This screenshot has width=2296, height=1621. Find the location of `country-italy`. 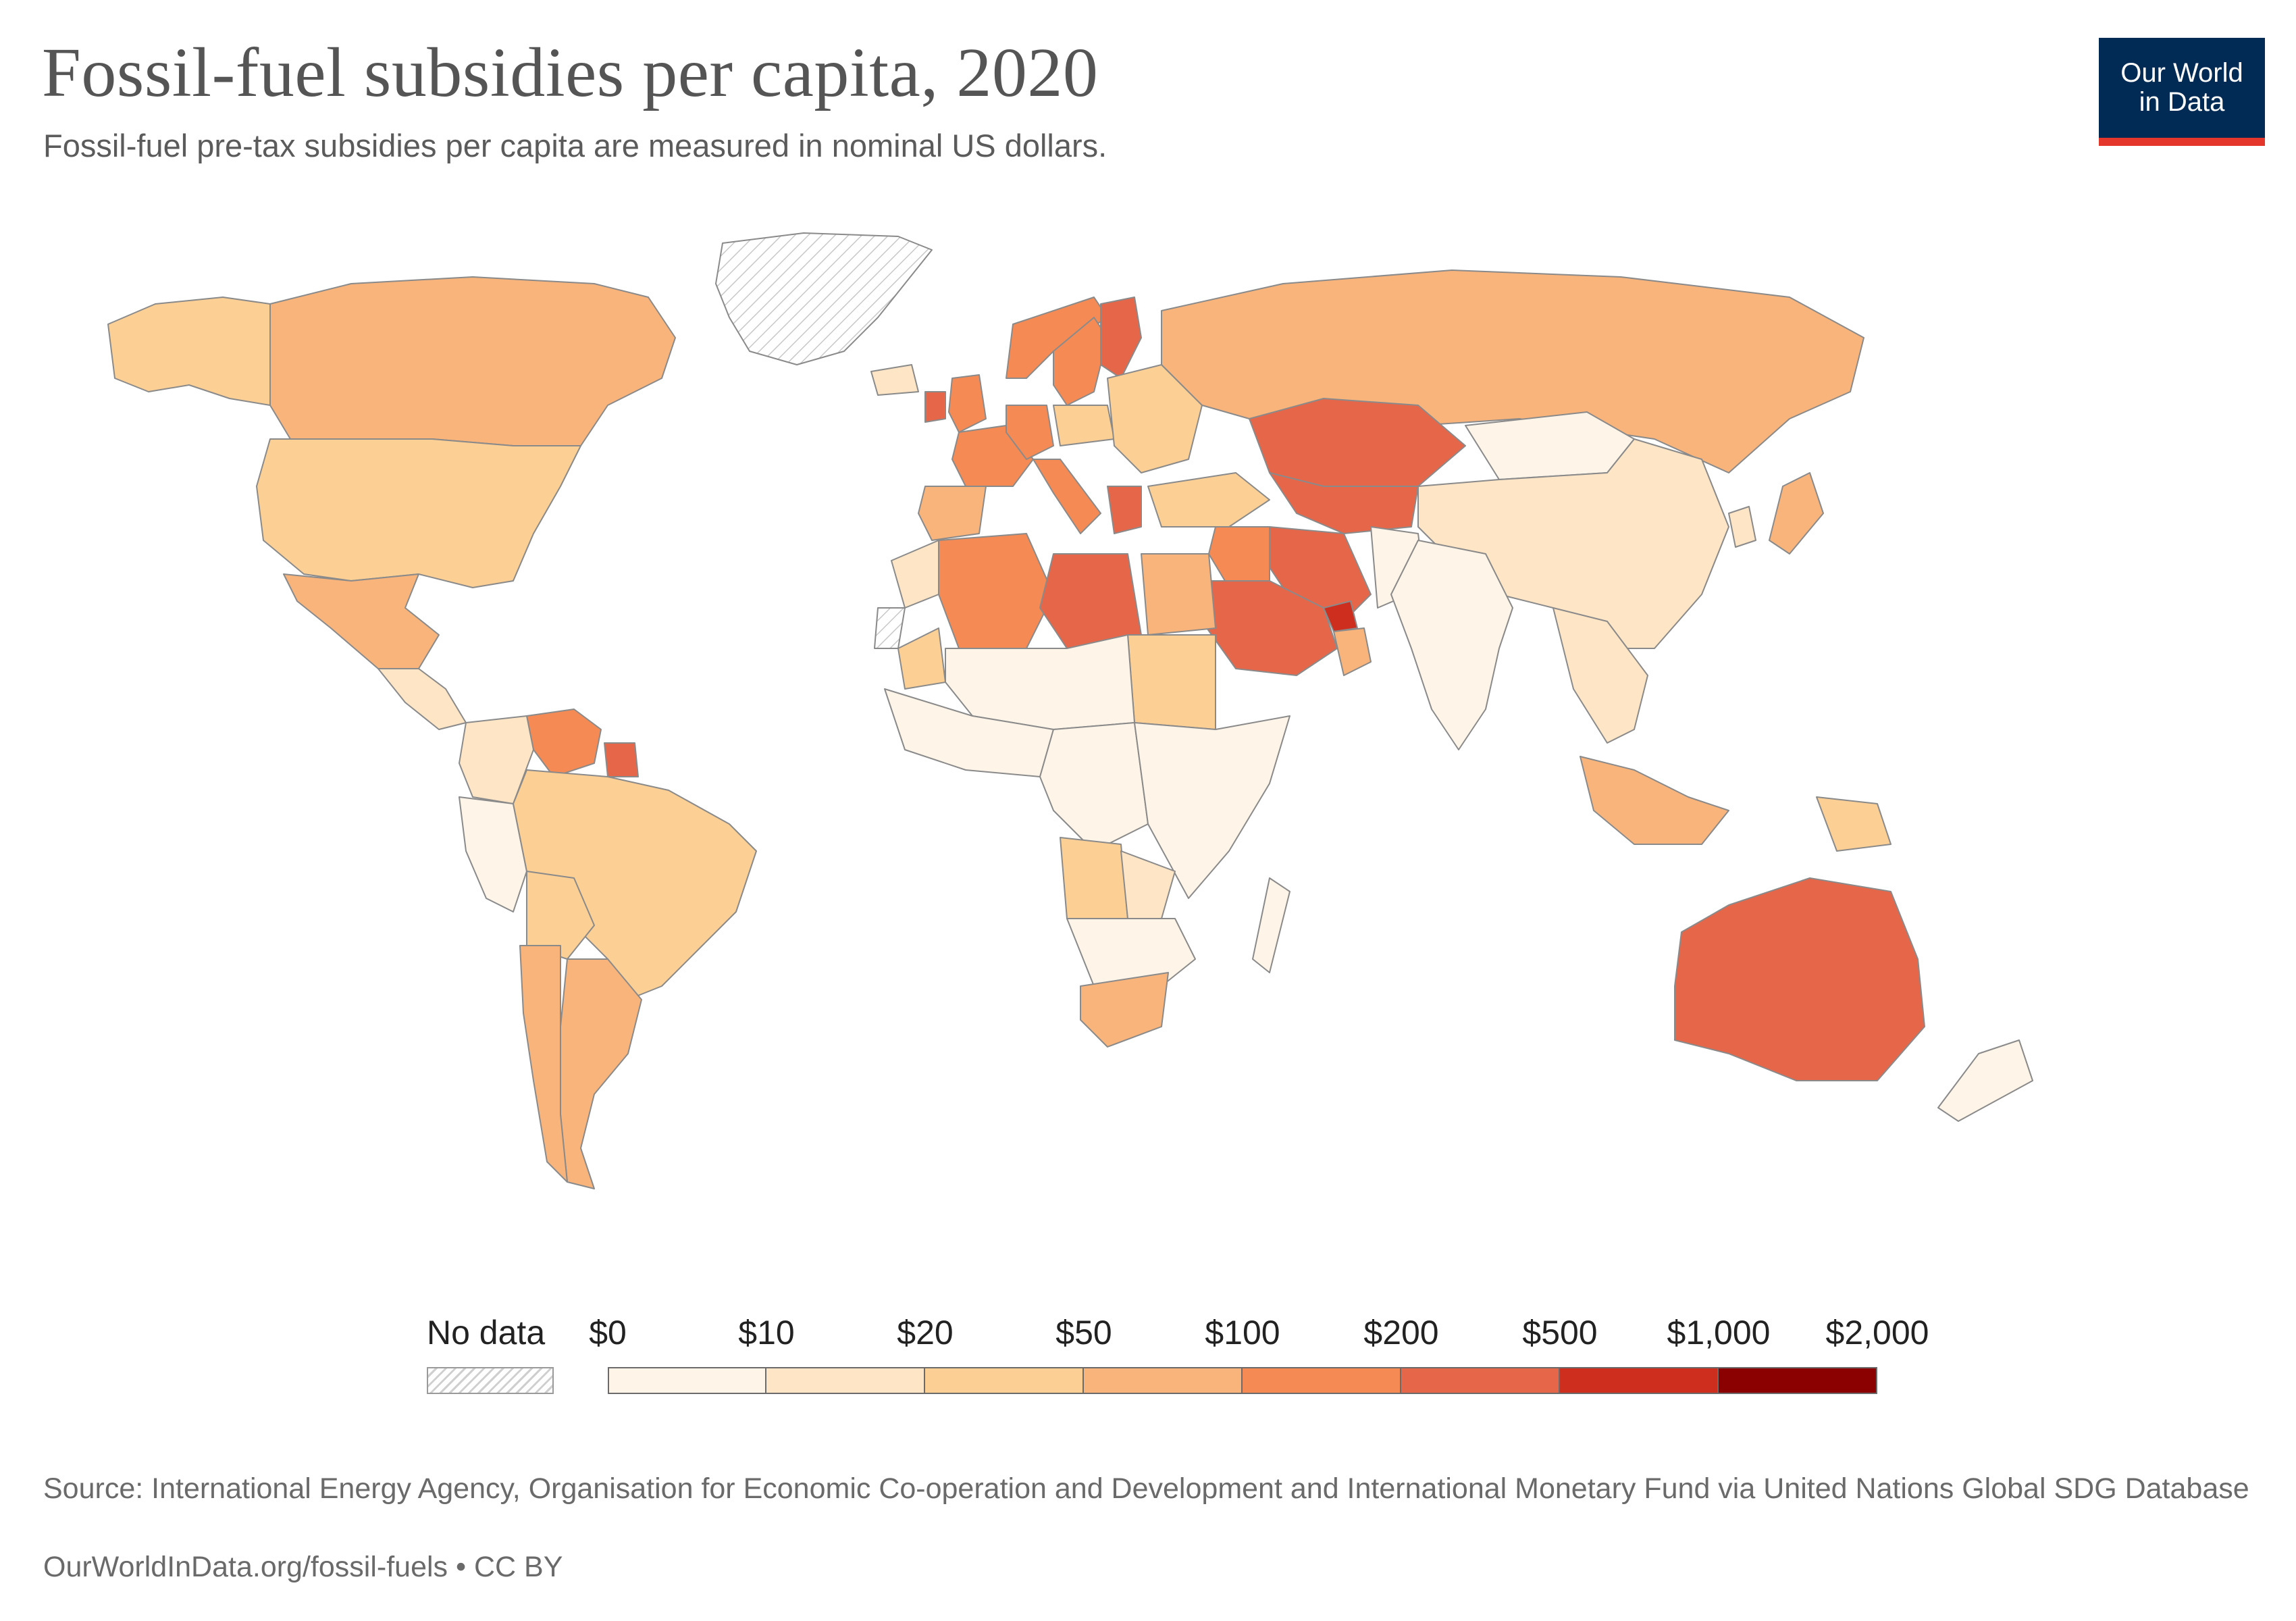

country-italy is located at coordinates (1067, 496).